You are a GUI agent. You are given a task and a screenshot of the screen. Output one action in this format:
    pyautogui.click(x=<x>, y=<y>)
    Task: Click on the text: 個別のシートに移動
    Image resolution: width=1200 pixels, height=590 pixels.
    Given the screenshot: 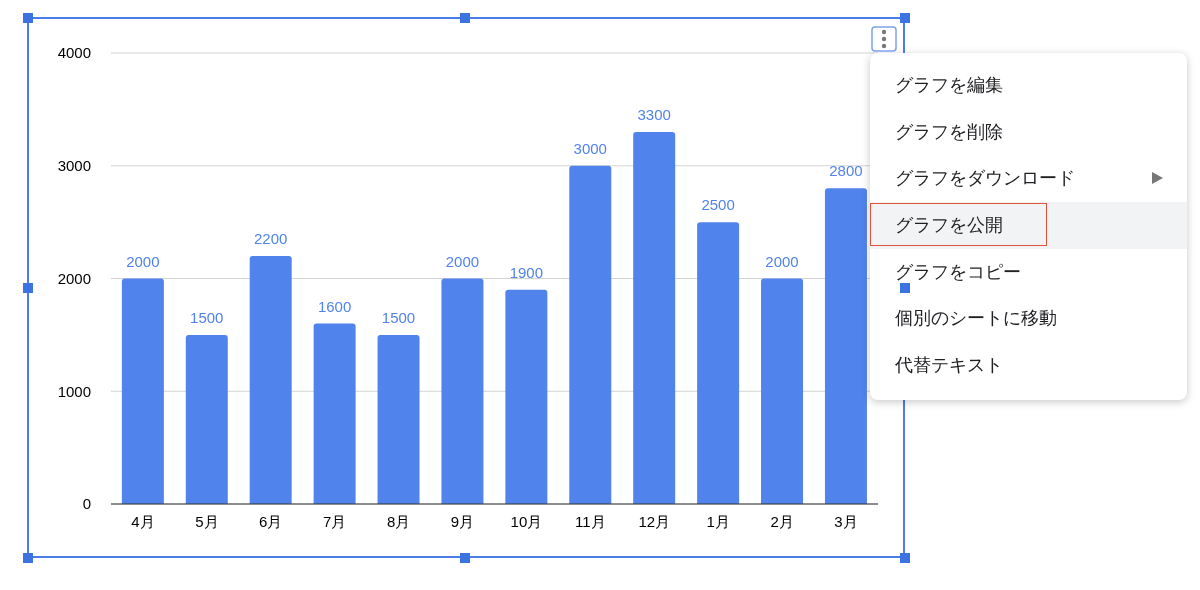 What is the action you would take?
    pyautogui.click(x=976, y=319)
    